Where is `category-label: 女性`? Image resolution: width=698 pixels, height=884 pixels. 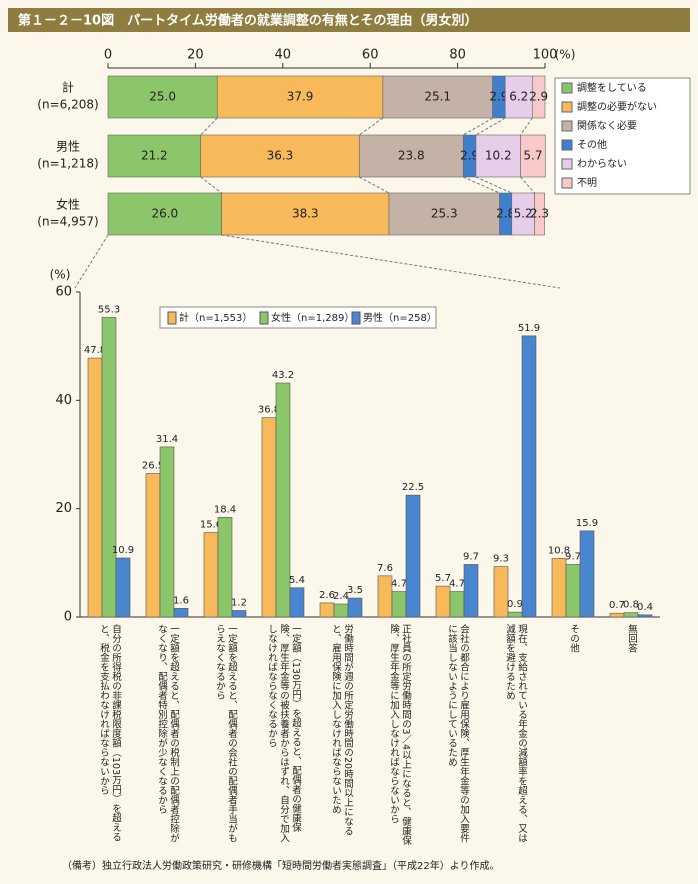
category-label: 女性 is located at coordinates (68, 204).